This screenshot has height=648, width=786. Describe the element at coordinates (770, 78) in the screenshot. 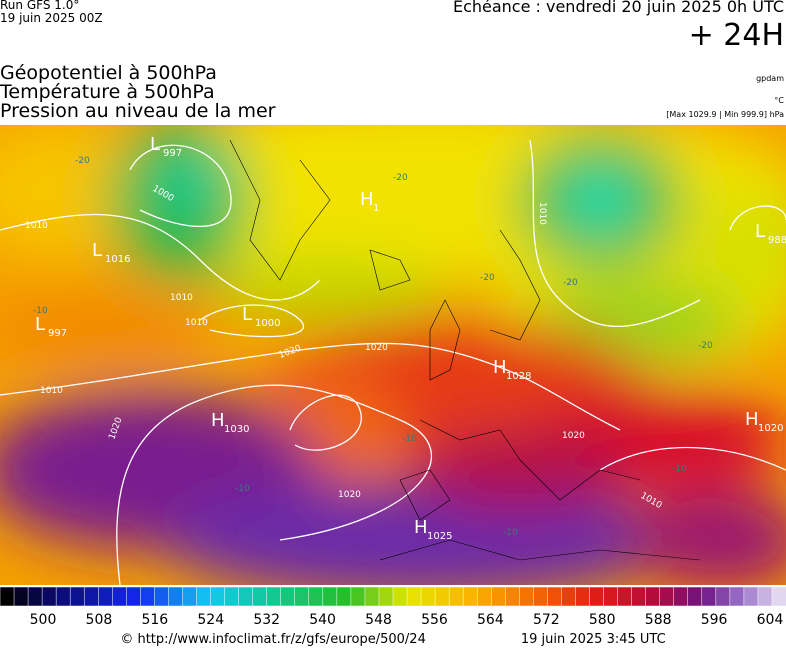

I see `unit-label: gpdam` at that location.